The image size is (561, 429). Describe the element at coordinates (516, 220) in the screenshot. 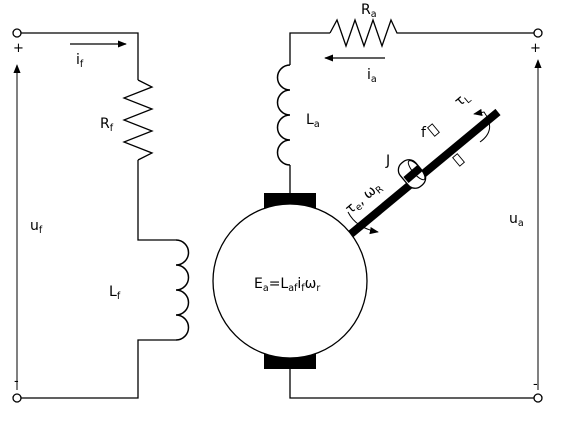

I see `armature-voltage-label: ua` at that location.